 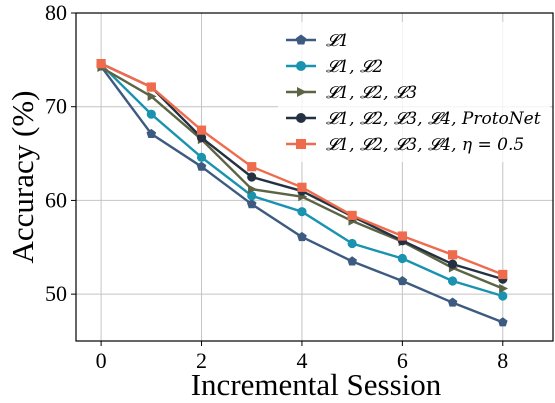 What do you see at coordinates (301, 360) in the screenshot?
I see `x-tick-label: 4` at bounding box center [301, 360].